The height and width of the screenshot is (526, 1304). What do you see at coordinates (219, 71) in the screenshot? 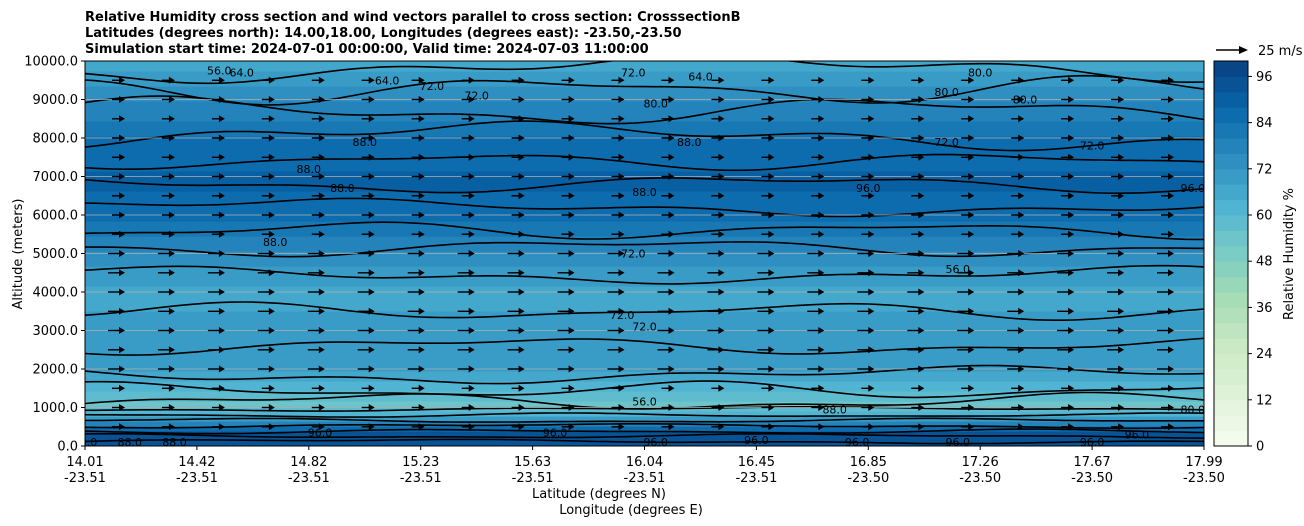
I see `contour-label: 56.0` at bounding box center [219, 71].